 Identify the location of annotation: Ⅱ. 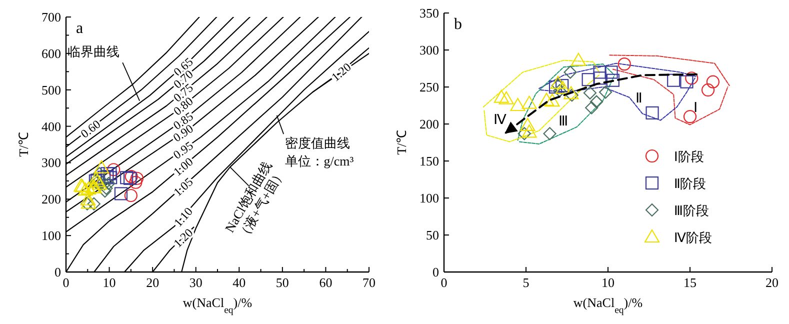
(639, 98).